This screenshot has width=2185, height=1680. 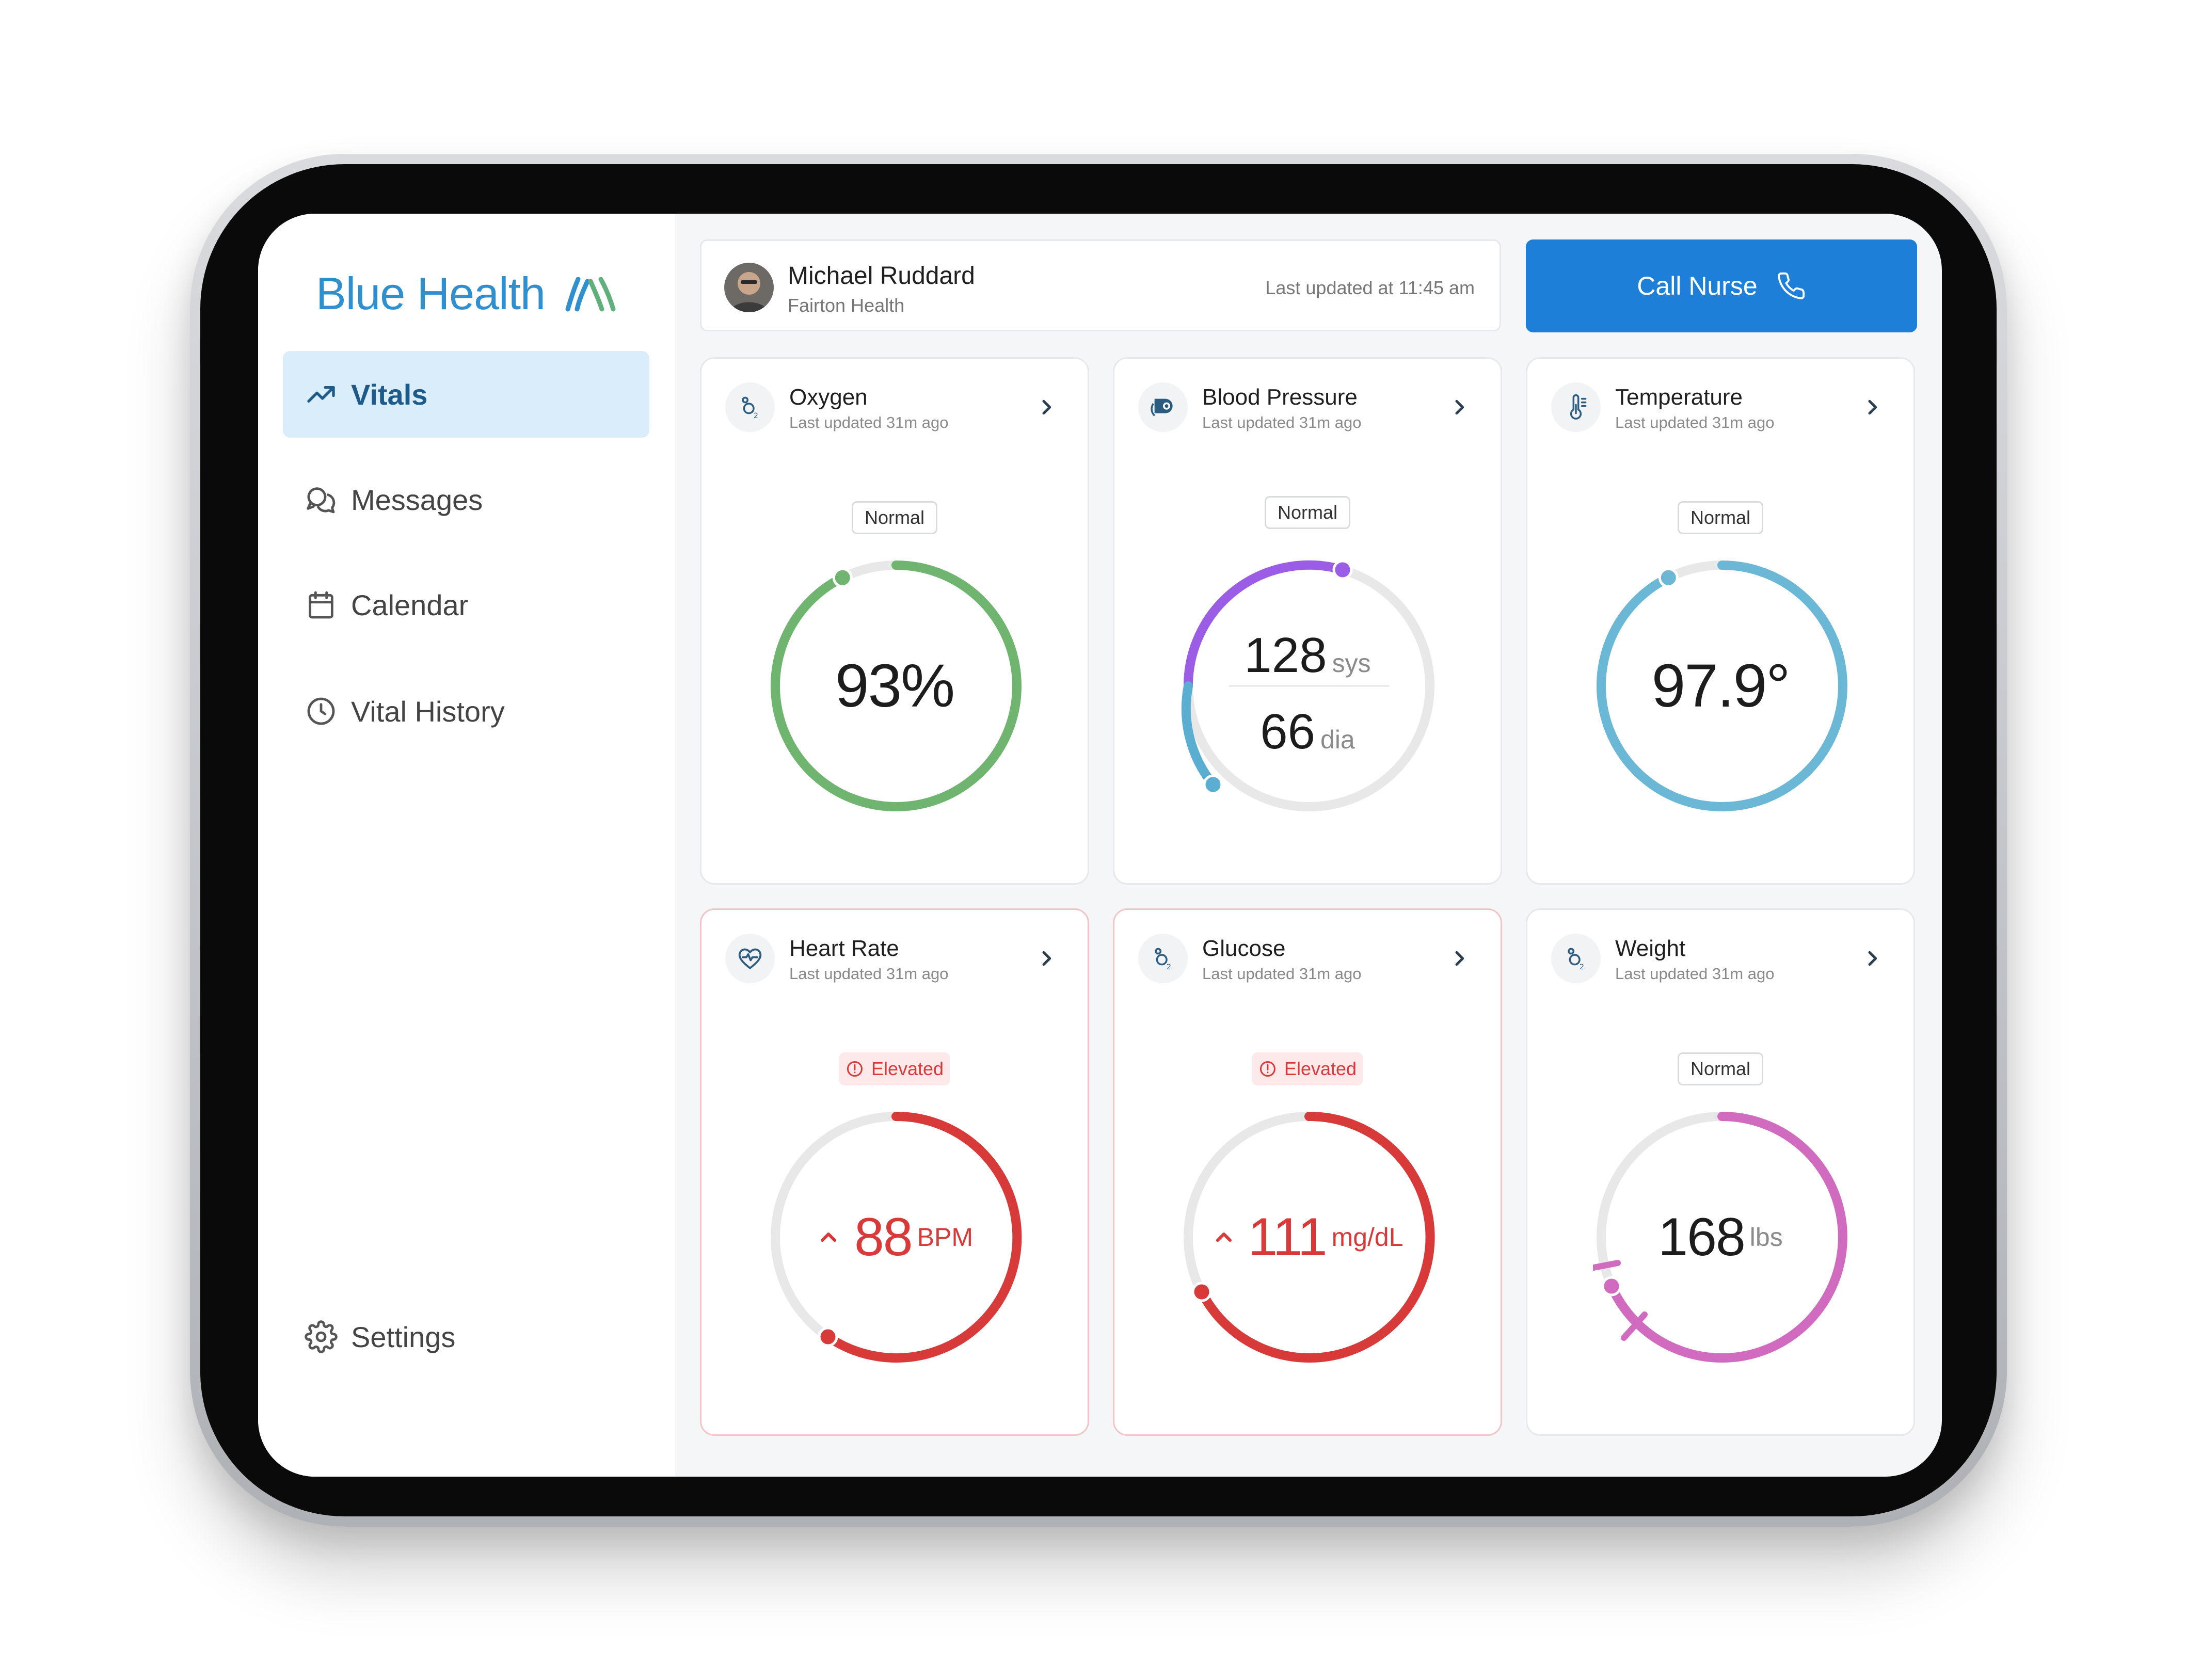 I want to click on gear-icon, so click(x=321, y=1336).